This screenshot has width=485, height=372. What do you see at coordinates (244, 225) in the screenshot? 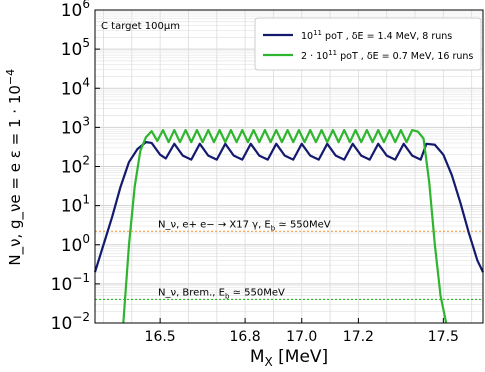
I see `reference-label-1: N_ν, e+ e− → X17 γ, Eb ≃ 550MeV` at bounding box center [244, 225].